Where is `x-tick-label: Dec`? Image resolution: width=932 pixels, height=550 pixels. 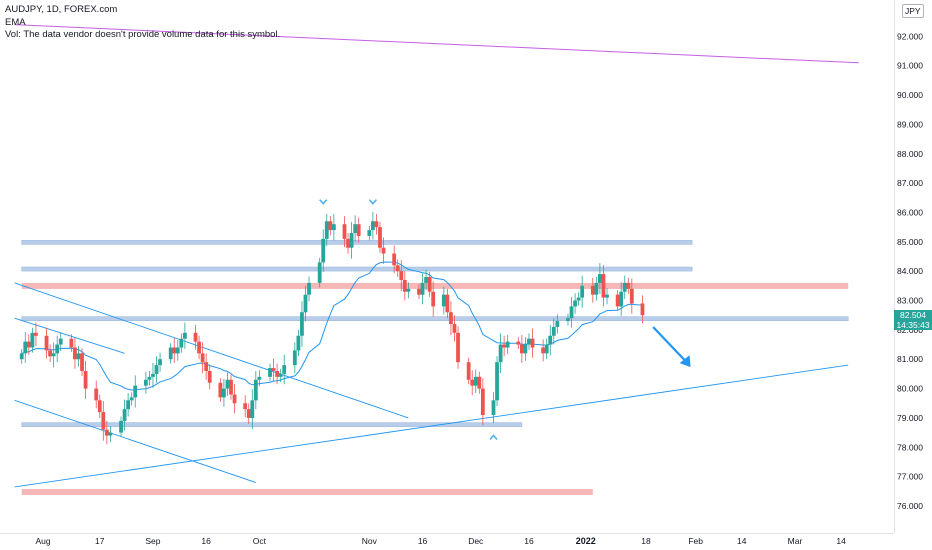 x-tick-label: Dec is located at coordinates (476, 541).